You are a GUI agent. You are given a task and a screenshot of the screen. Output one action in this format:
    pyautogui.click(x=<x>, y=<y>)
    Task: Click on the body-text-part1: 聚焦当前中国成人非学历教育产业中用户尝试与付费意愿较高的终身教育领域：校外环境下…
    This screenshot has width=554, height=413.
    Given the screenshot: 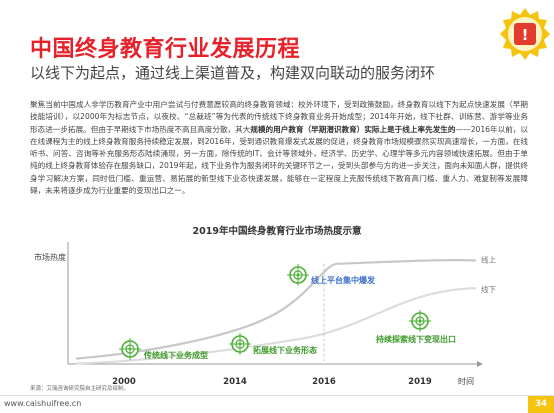 What is the action you would take?
    pyautogui.click(x=279, y=117)
    